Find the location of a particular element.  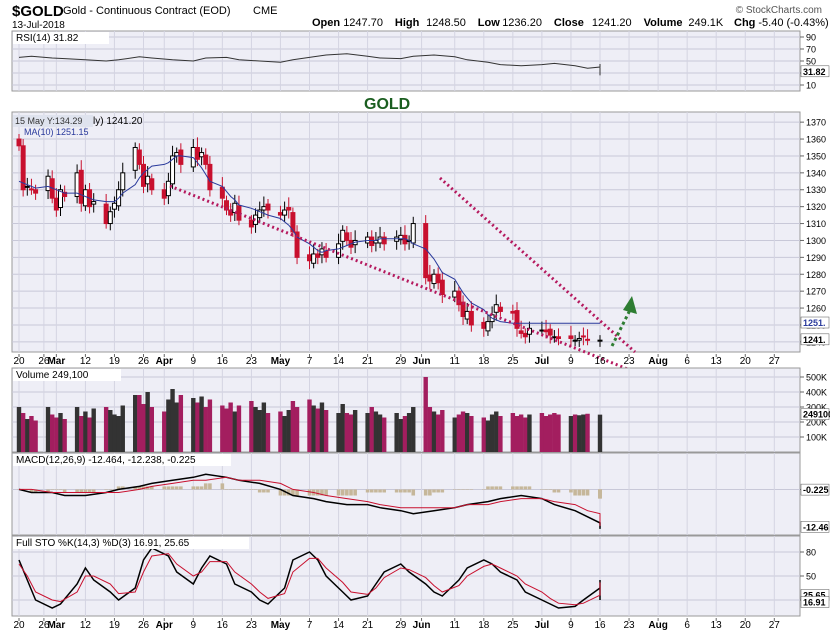

last-value-label: 1241. is located at coordinates (814, 340).